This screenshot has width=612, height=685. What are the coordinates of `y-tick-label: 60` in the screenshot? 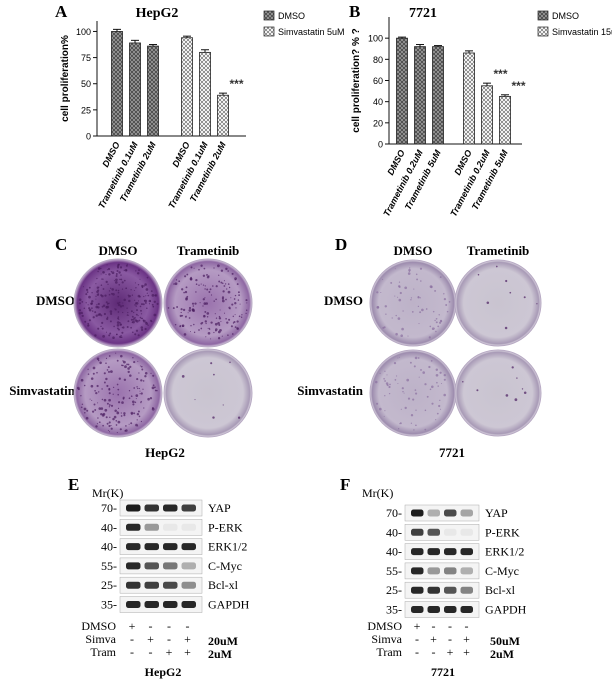 It's located at (378, 81).